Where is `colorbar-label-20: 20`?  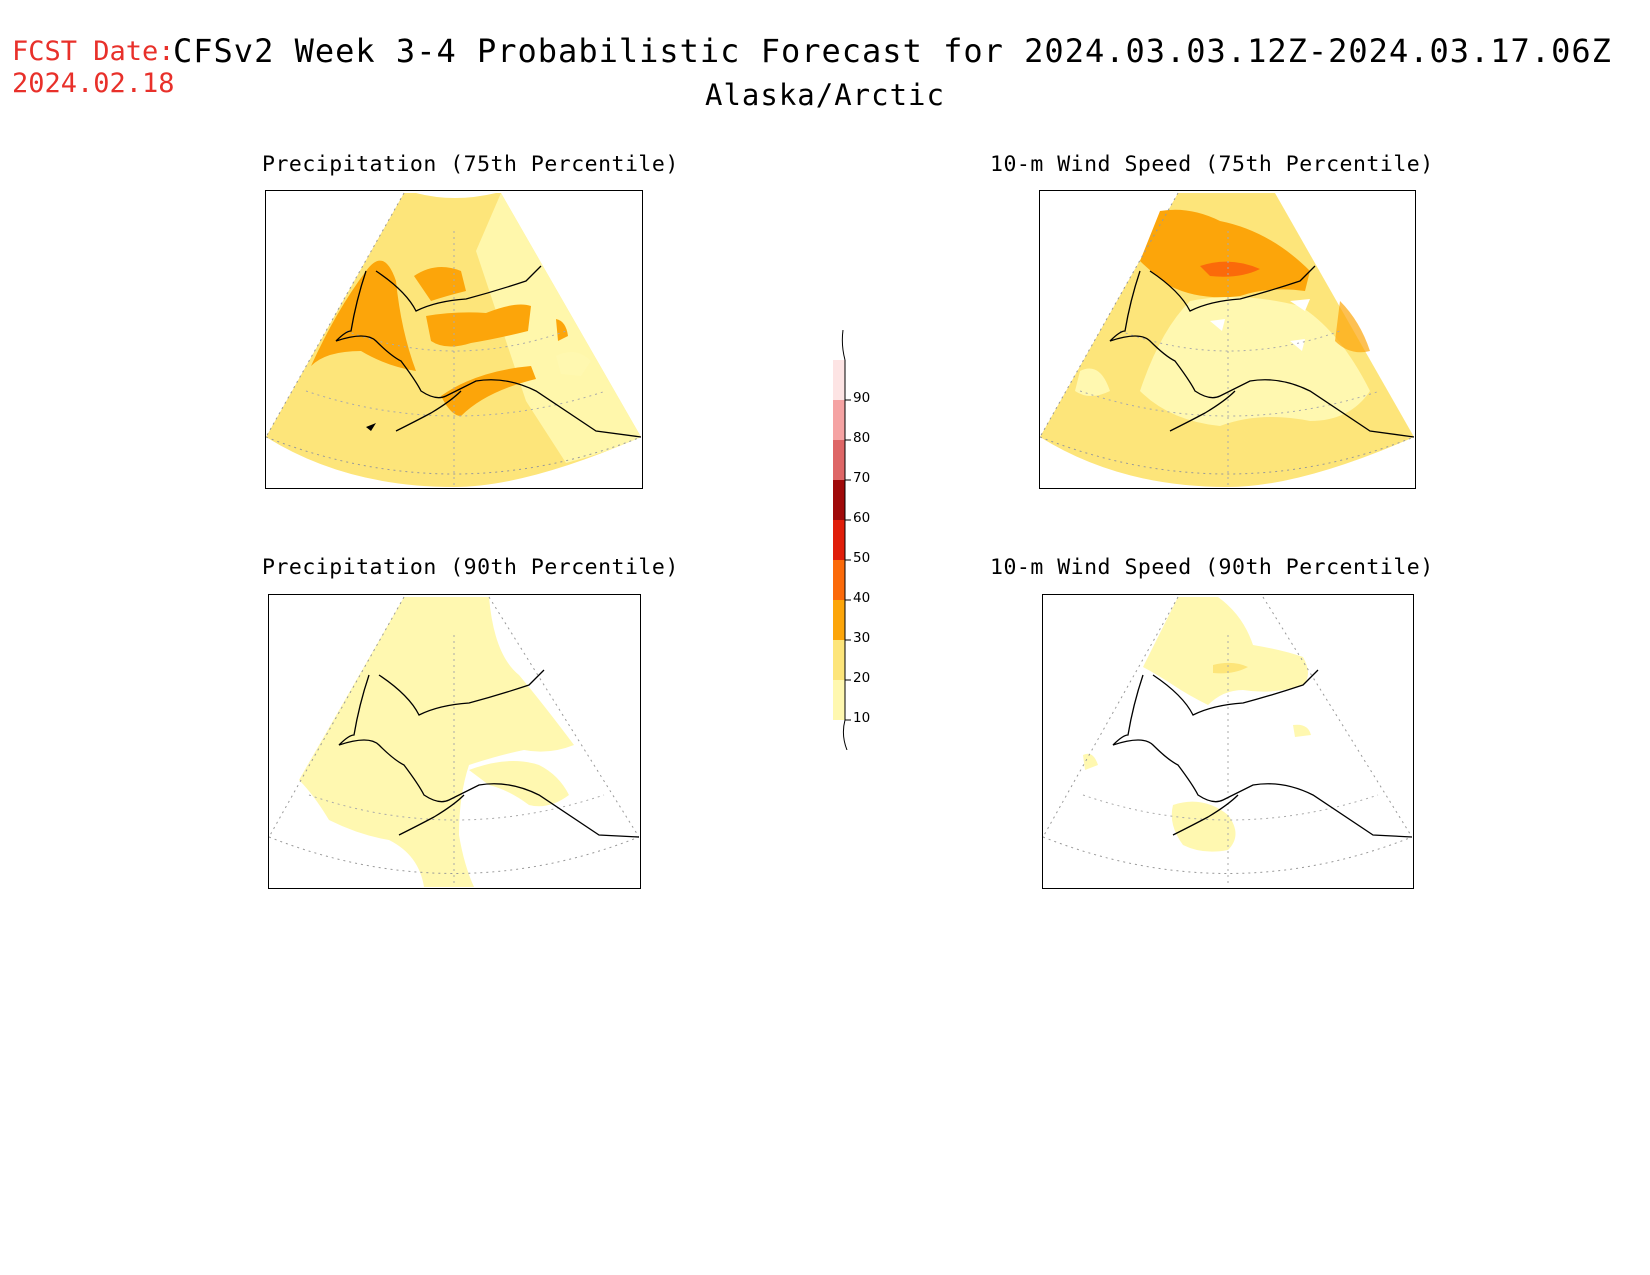
colorbar-label-20: 20 is located at coordinates (862, 678).